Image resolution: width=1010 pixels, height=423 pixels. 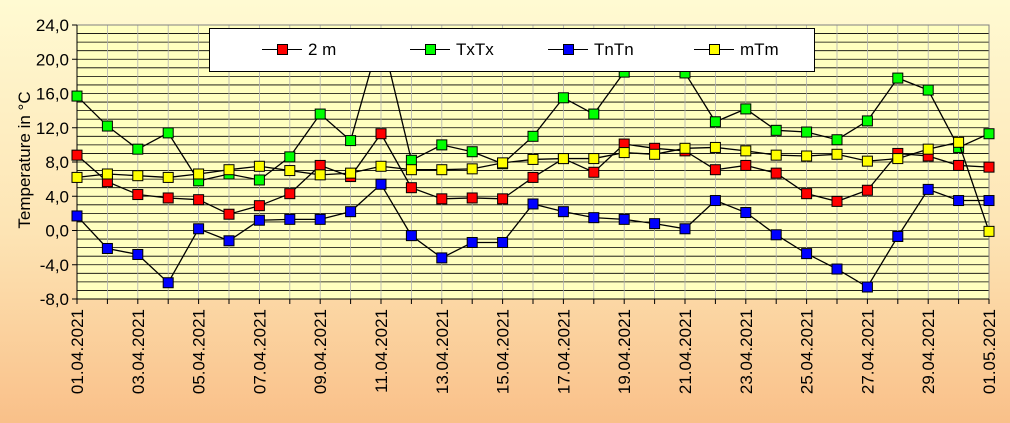 I want to click on legend-label: TxTx, so click(x=475, y=49).